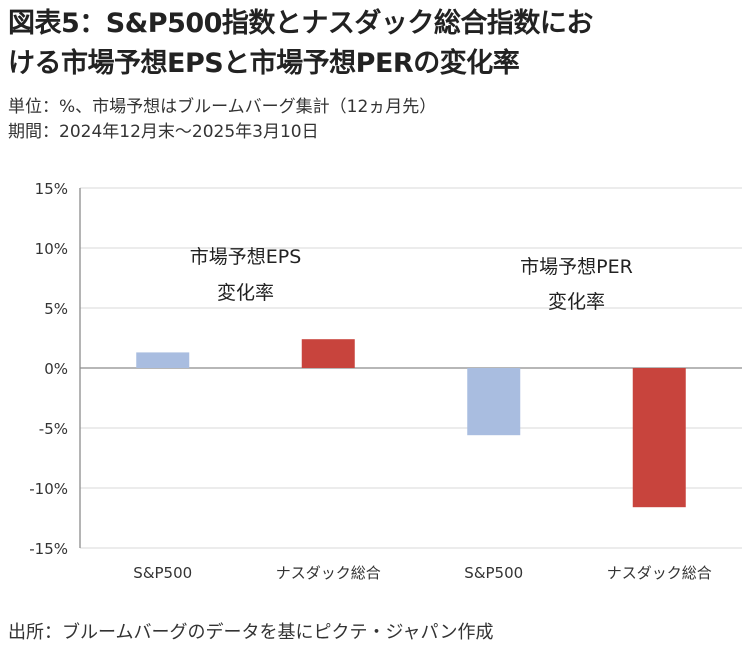 The image size is (742, 653). What do you see at coordinates (56, 369) in the screenshot?
I see `y-tick-label: 0%` at bounding box center [56, 369].